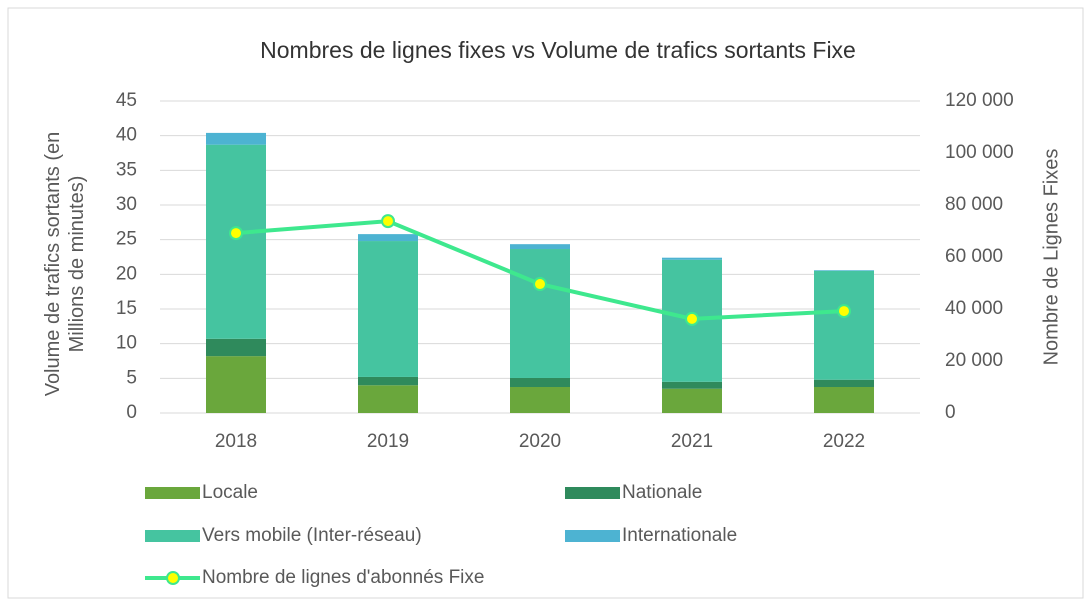 The height and width of the screenshot is (604, 1091). Describe the element at coordinates (979, 100) in the screenshot. I see `y2-tick-label: 120 000` at that location.